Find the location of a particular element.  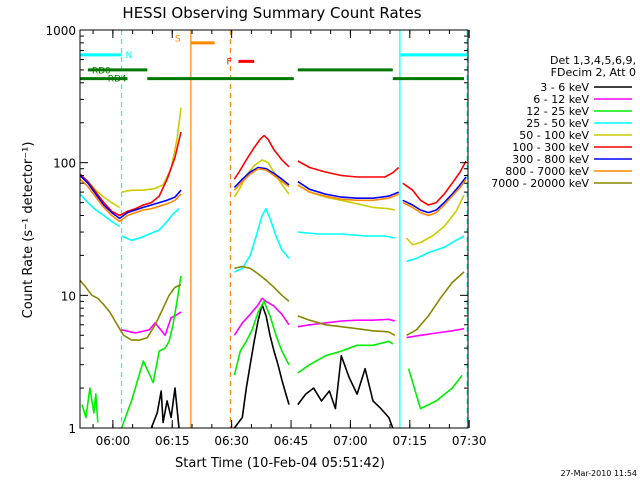

x-tick-label: 07:30 is located at coordinates (469, 441).